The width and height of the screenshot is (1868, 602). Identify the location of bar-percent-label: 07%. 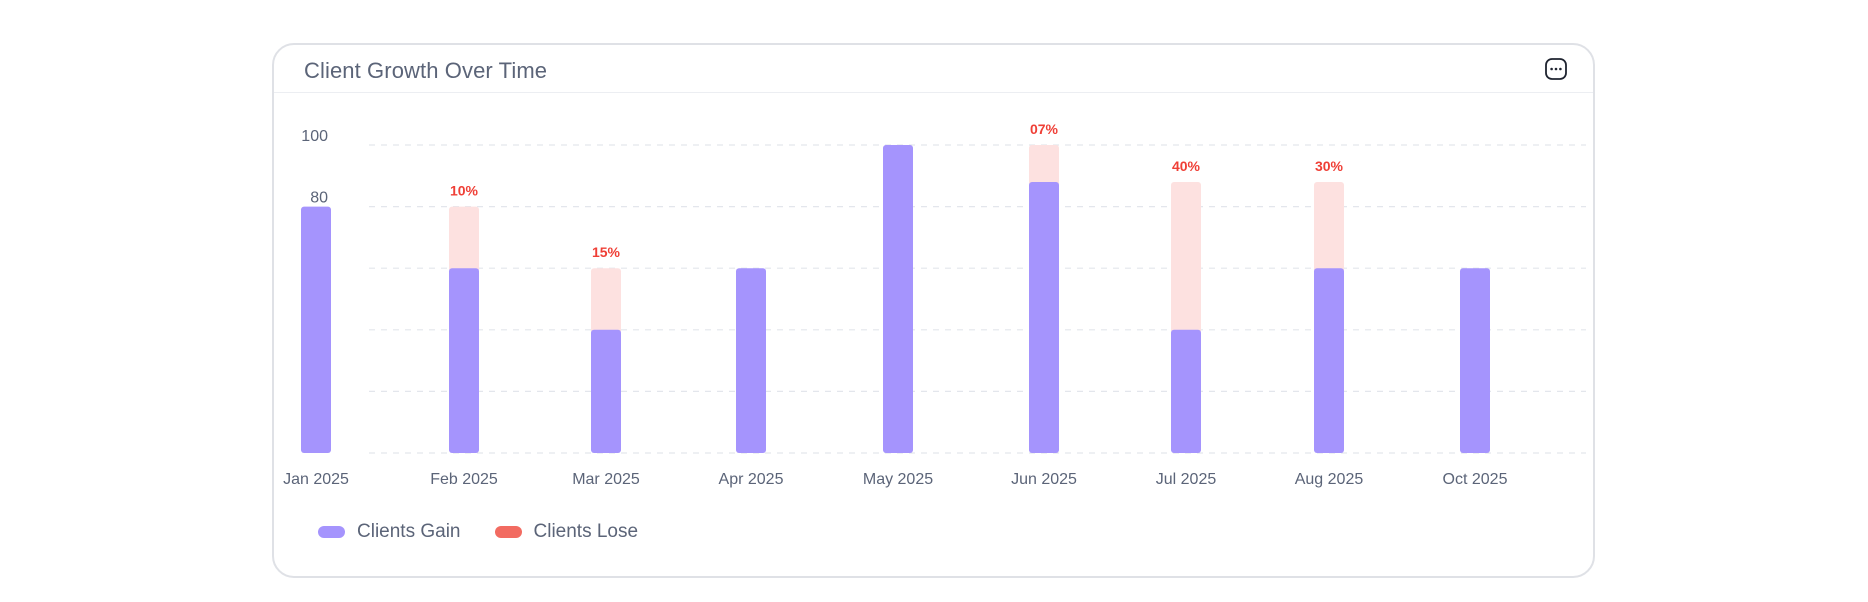
(1044, 129).